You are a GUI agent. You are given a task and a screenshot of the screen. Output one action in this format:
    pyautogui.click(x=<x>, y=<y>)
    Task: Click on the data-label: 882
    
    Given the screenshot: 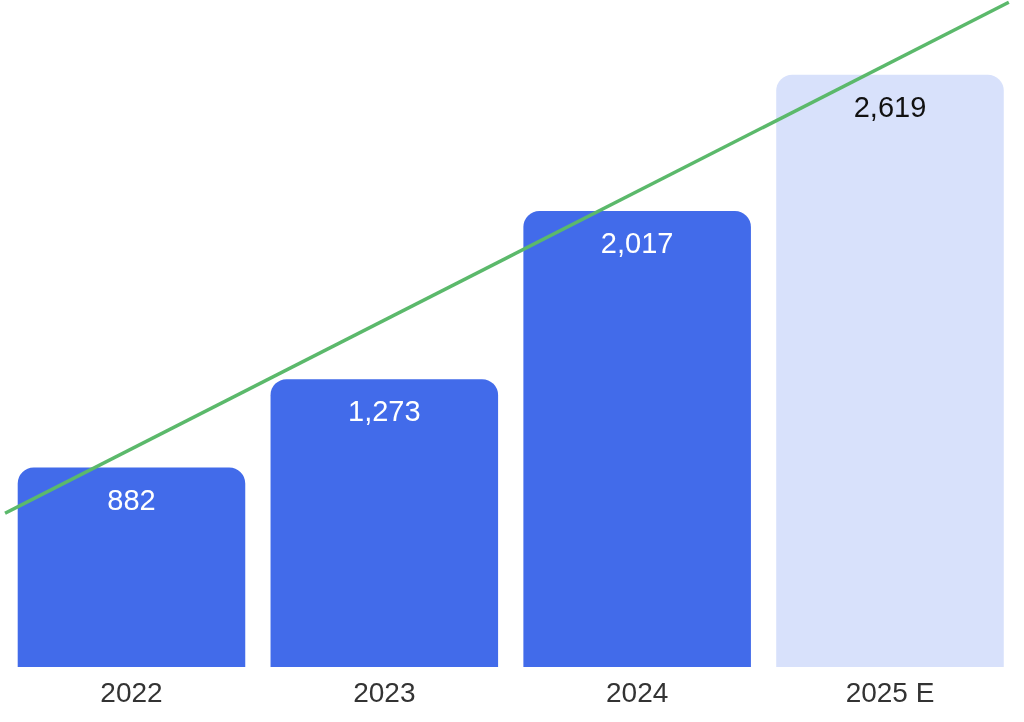 What is the action you would take?
    pyautogui.click(x=131, y=499)
    